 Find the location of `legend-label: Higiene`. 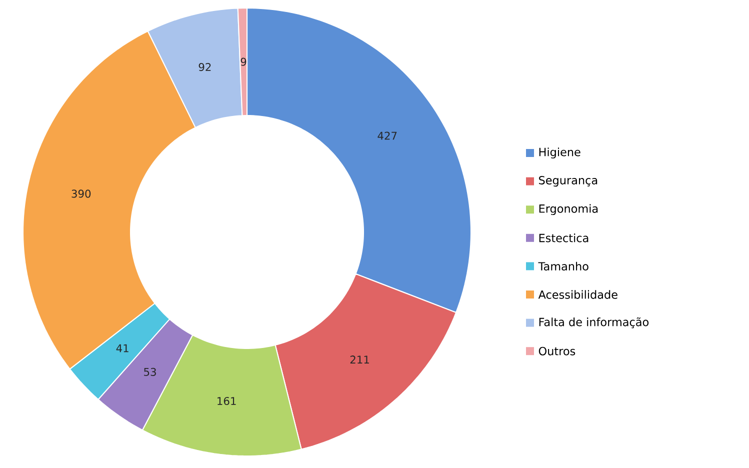

legend-label: Higiene is located at coordinates (559, 153).